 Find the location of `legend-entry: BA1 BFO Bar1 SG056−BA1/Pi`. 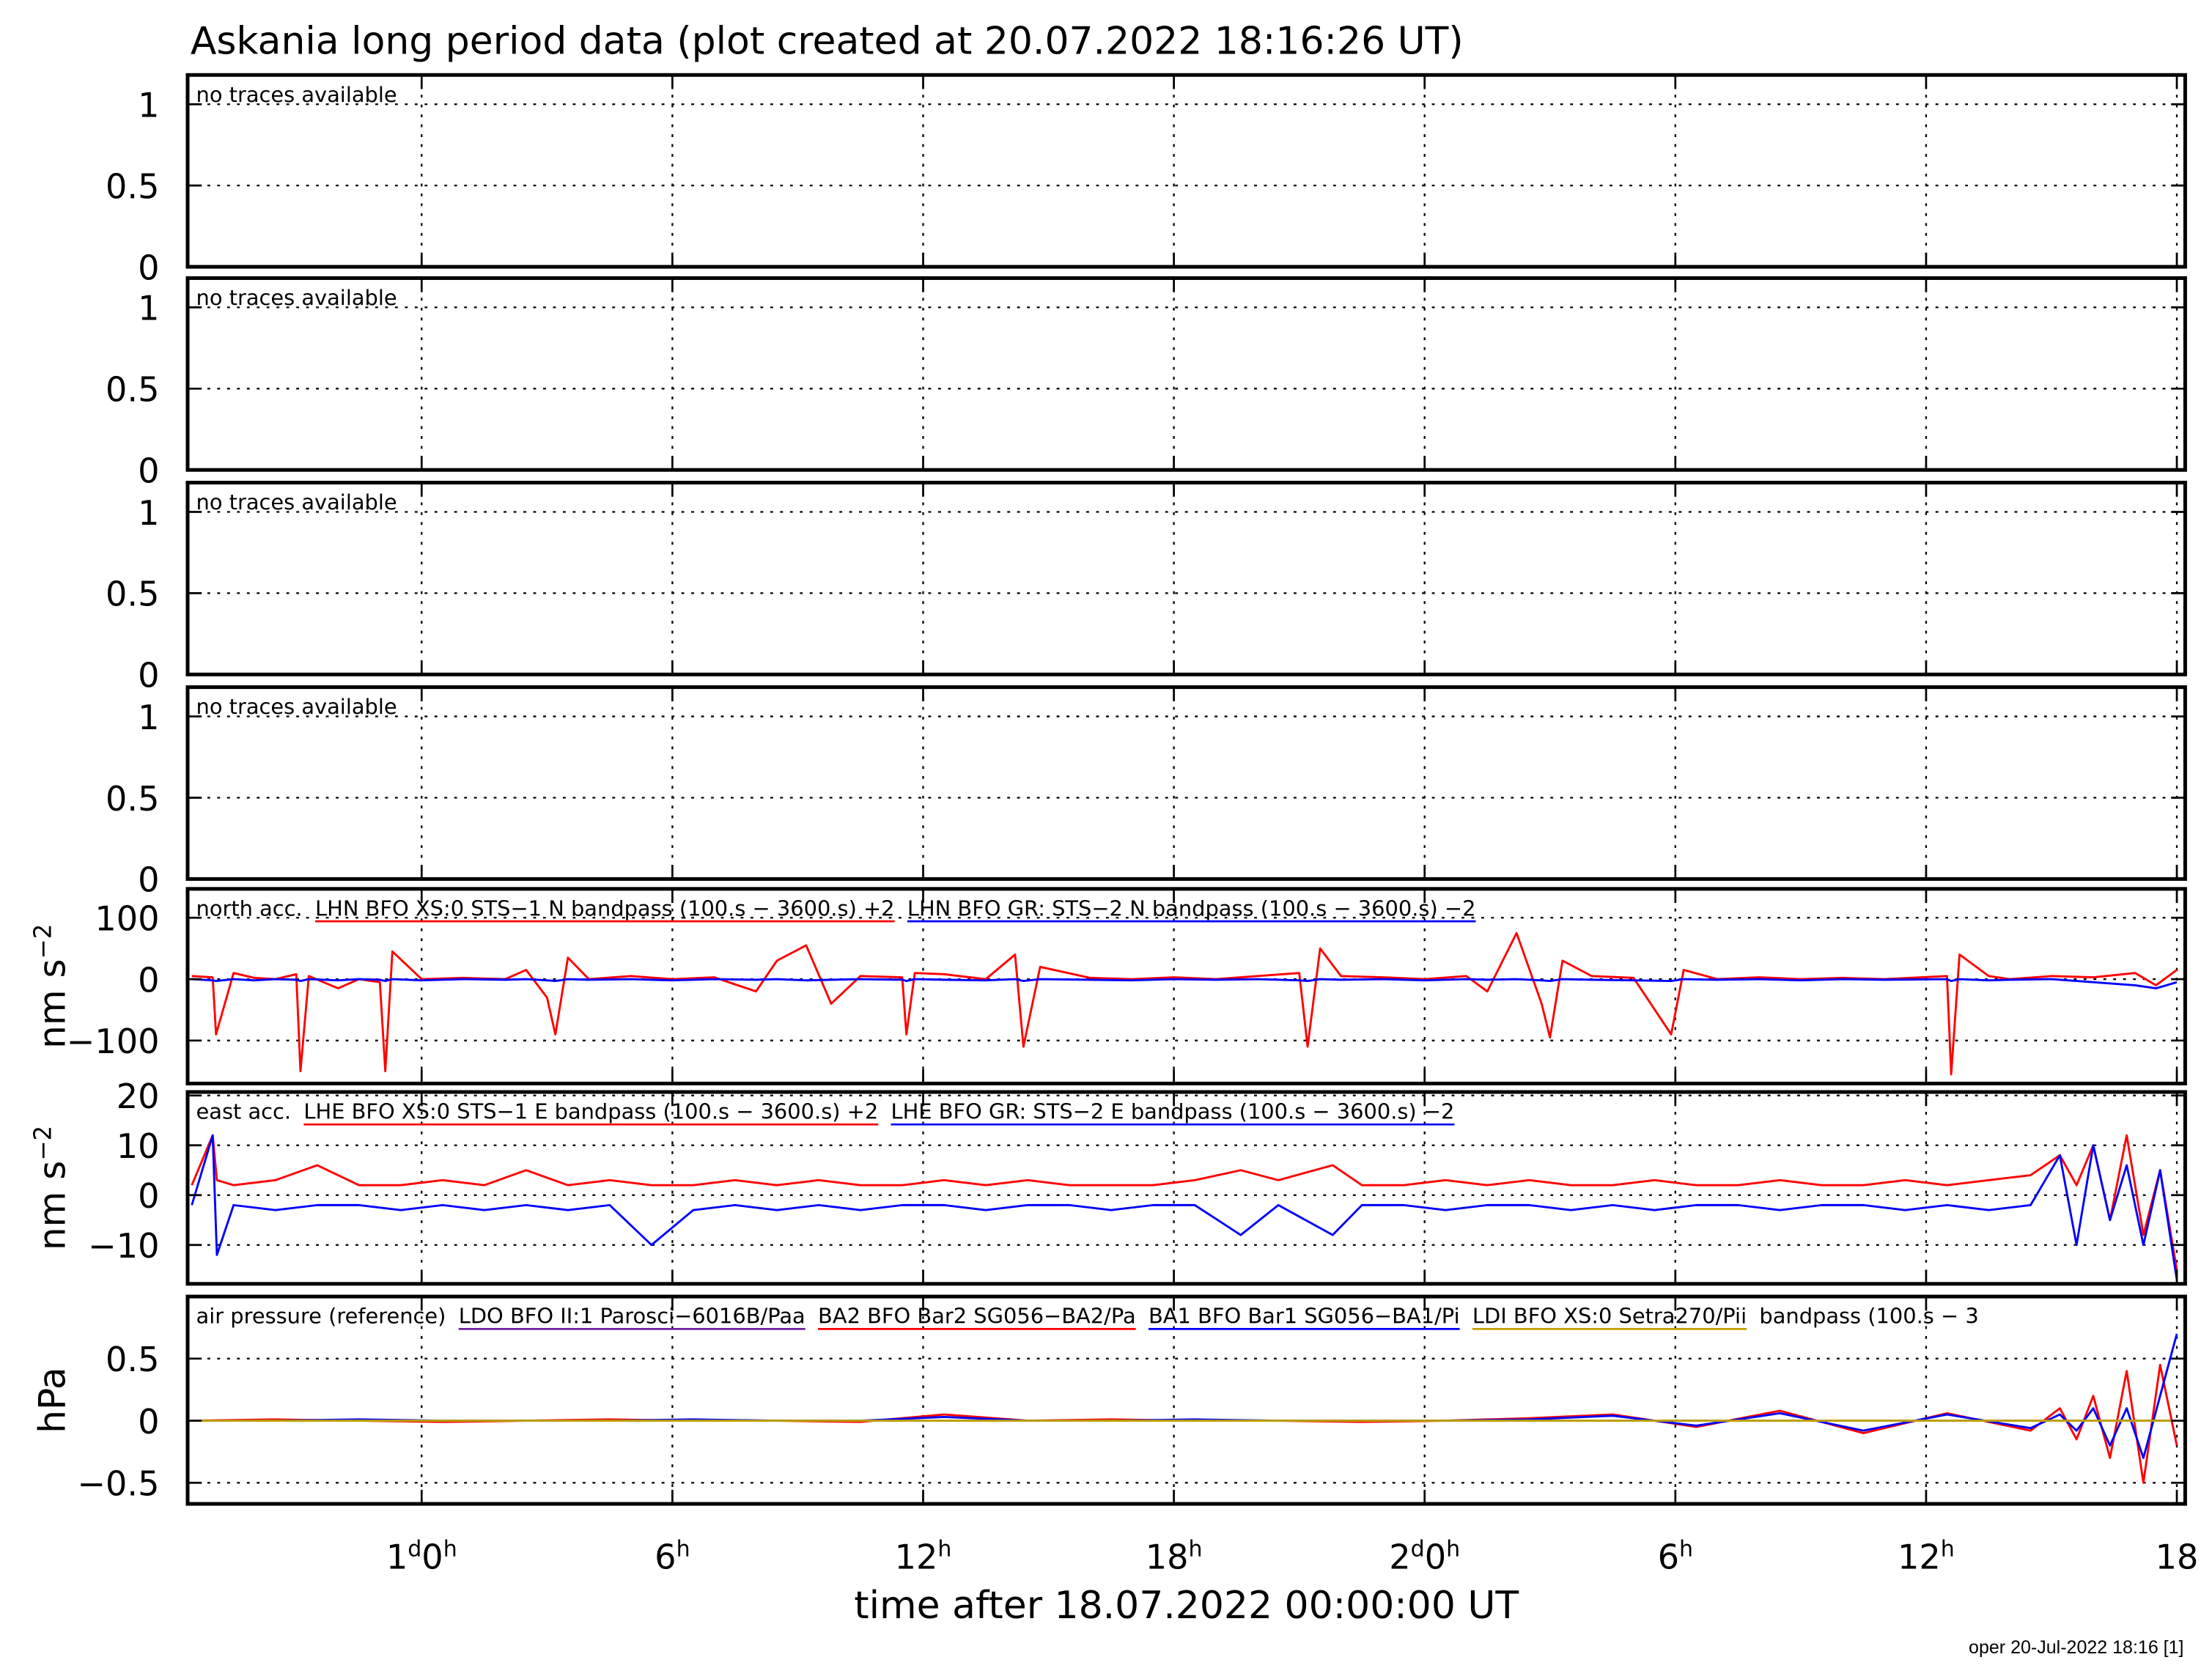

legend-entry: BA1 BFO Bar1 SG056−BA1/Pi is located at coordinates (1305, 1316).